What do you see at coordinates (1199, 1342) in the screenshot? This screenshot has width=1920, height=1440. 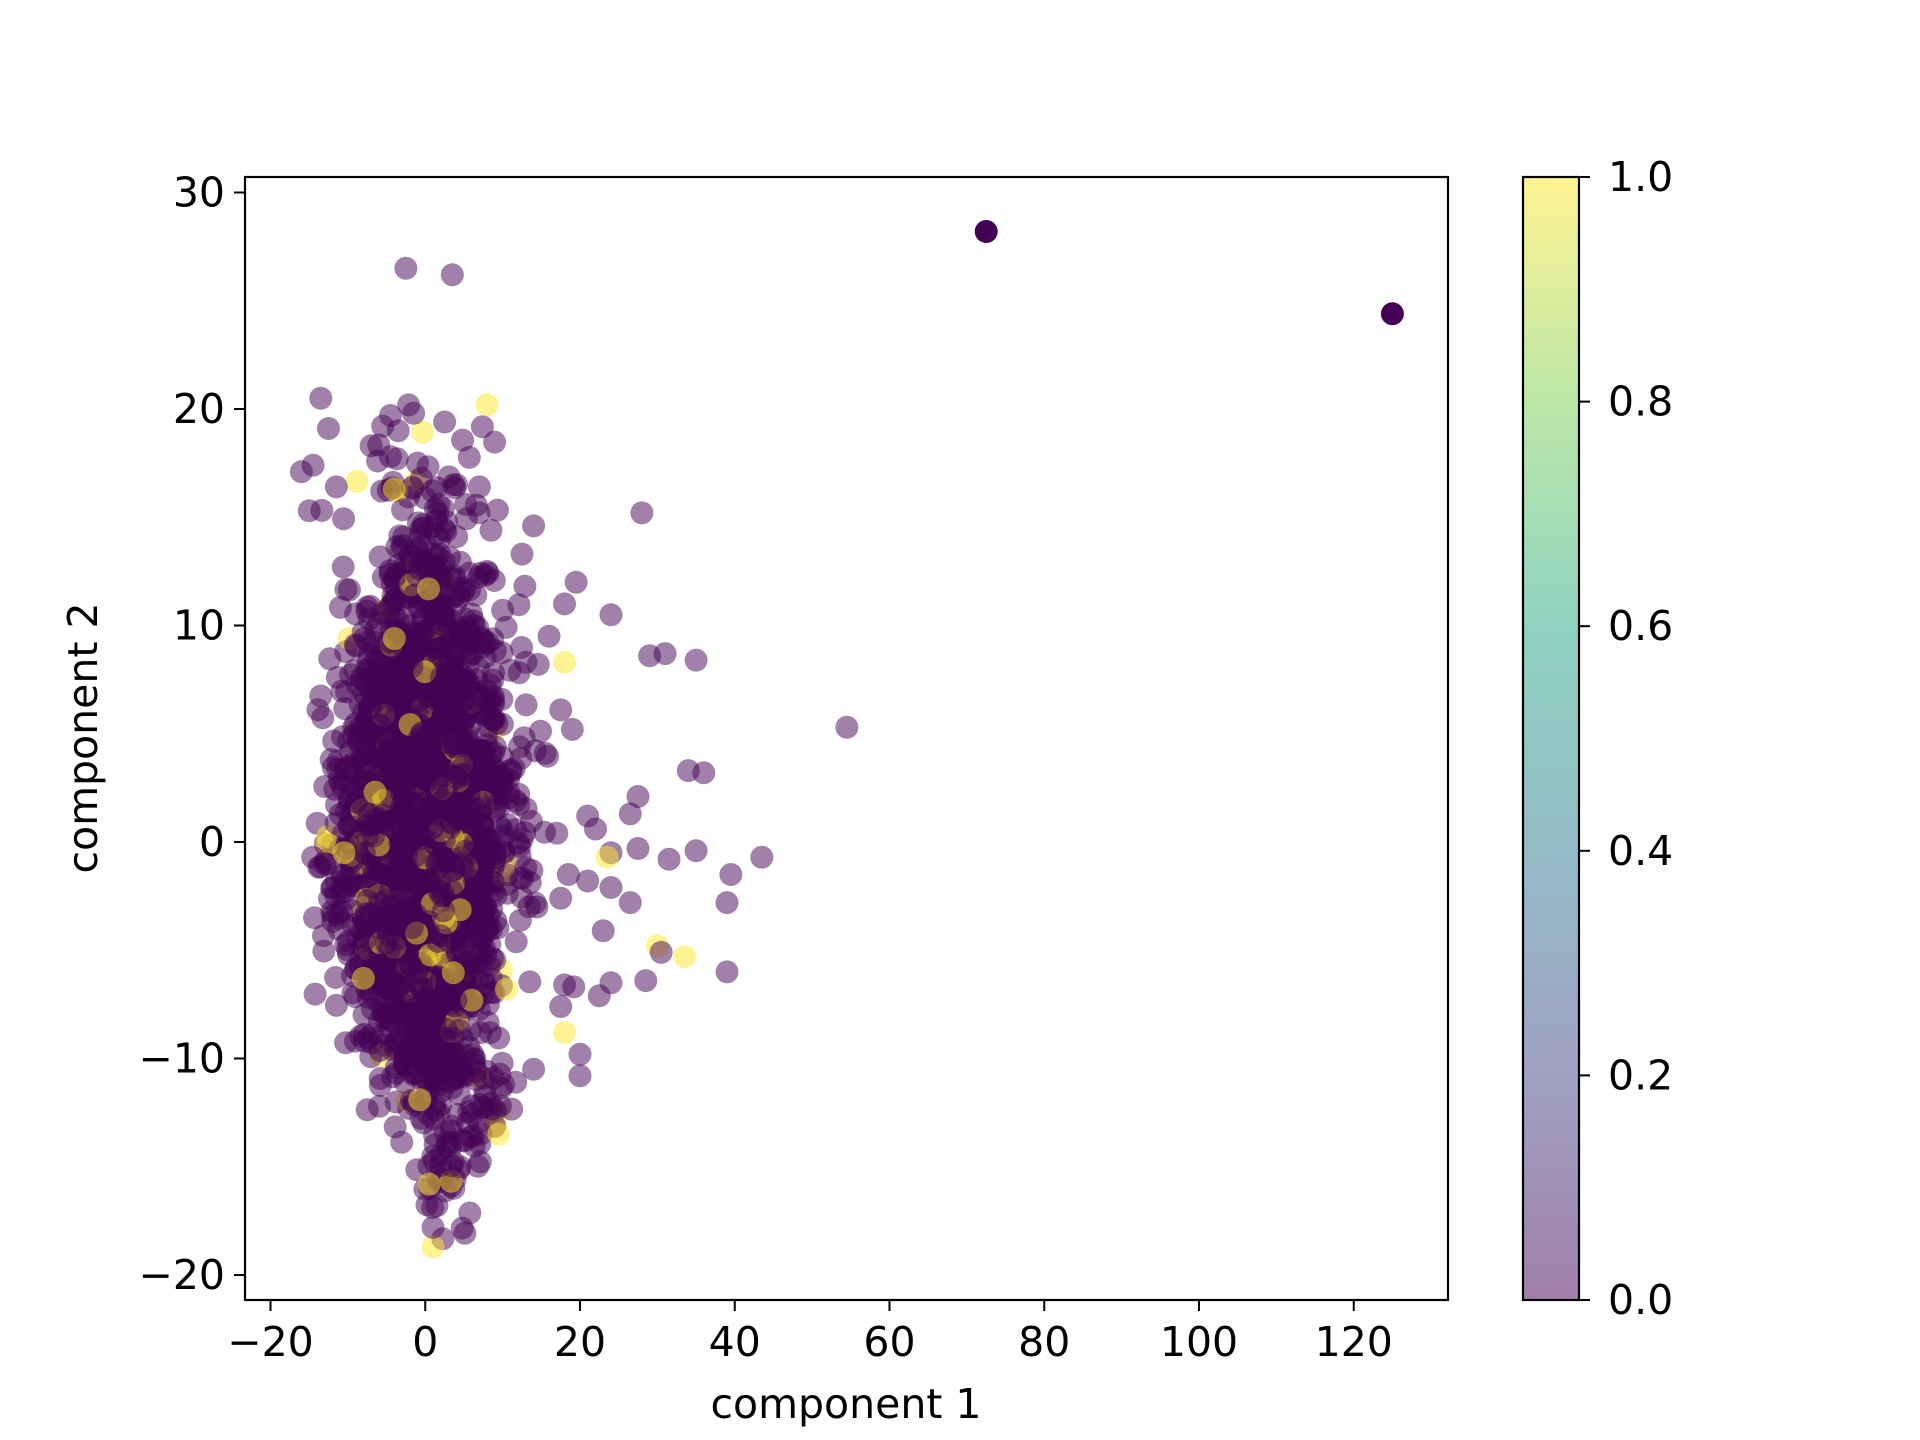 I see `x-tick-label: 100` at bounding box center [1199, 1342].